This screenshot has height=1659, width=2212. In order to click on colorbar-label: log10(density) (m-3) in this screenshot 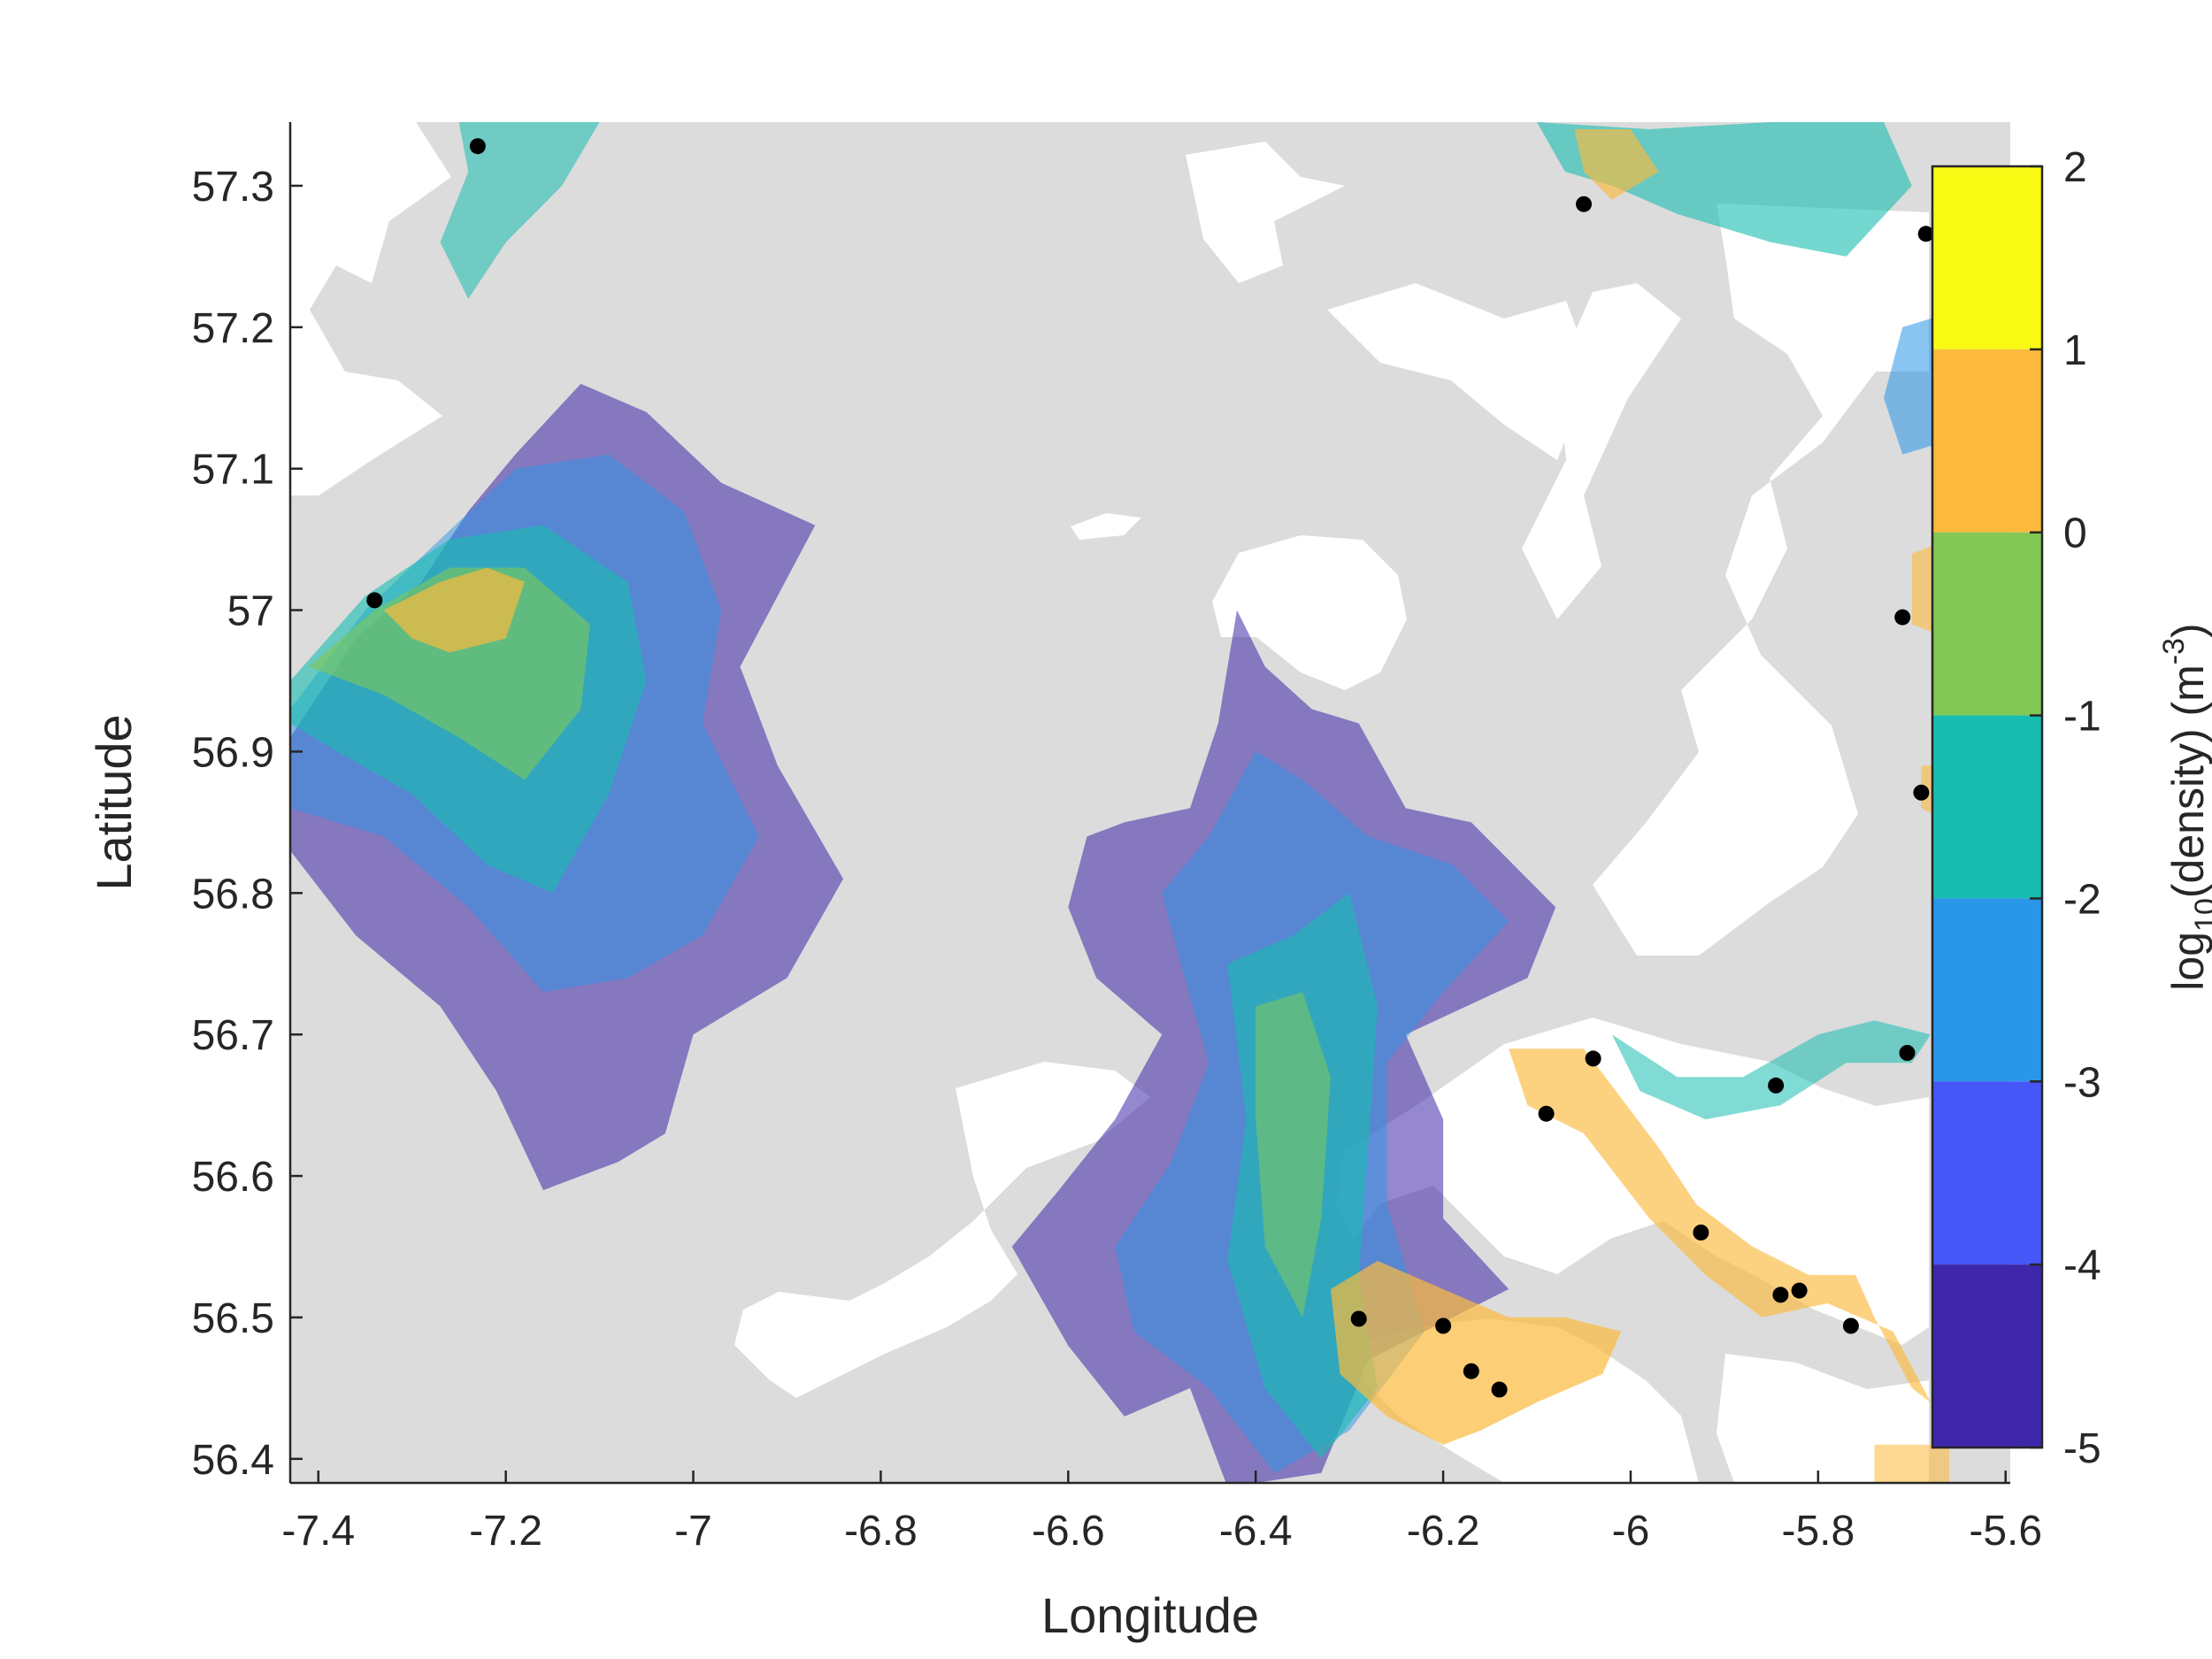, I will do `click(2184, 807)`.